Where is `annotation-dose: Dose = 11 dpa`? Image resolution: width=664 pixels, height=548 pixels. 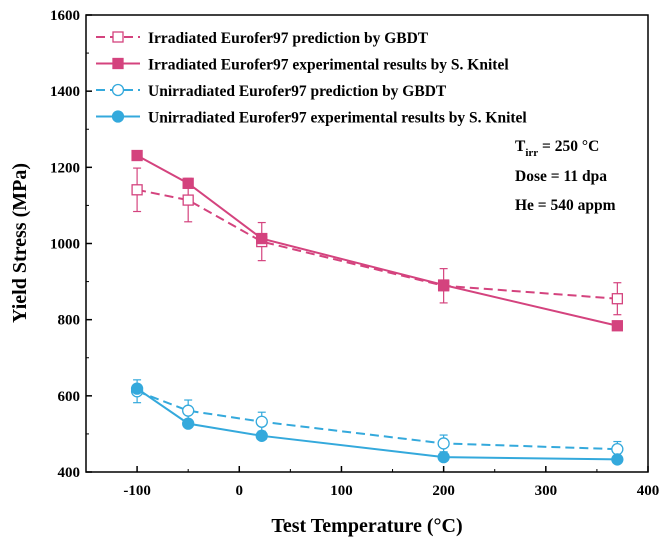 annotation-dose: Dose = 11 dpa is located at coordinates (561, 176).